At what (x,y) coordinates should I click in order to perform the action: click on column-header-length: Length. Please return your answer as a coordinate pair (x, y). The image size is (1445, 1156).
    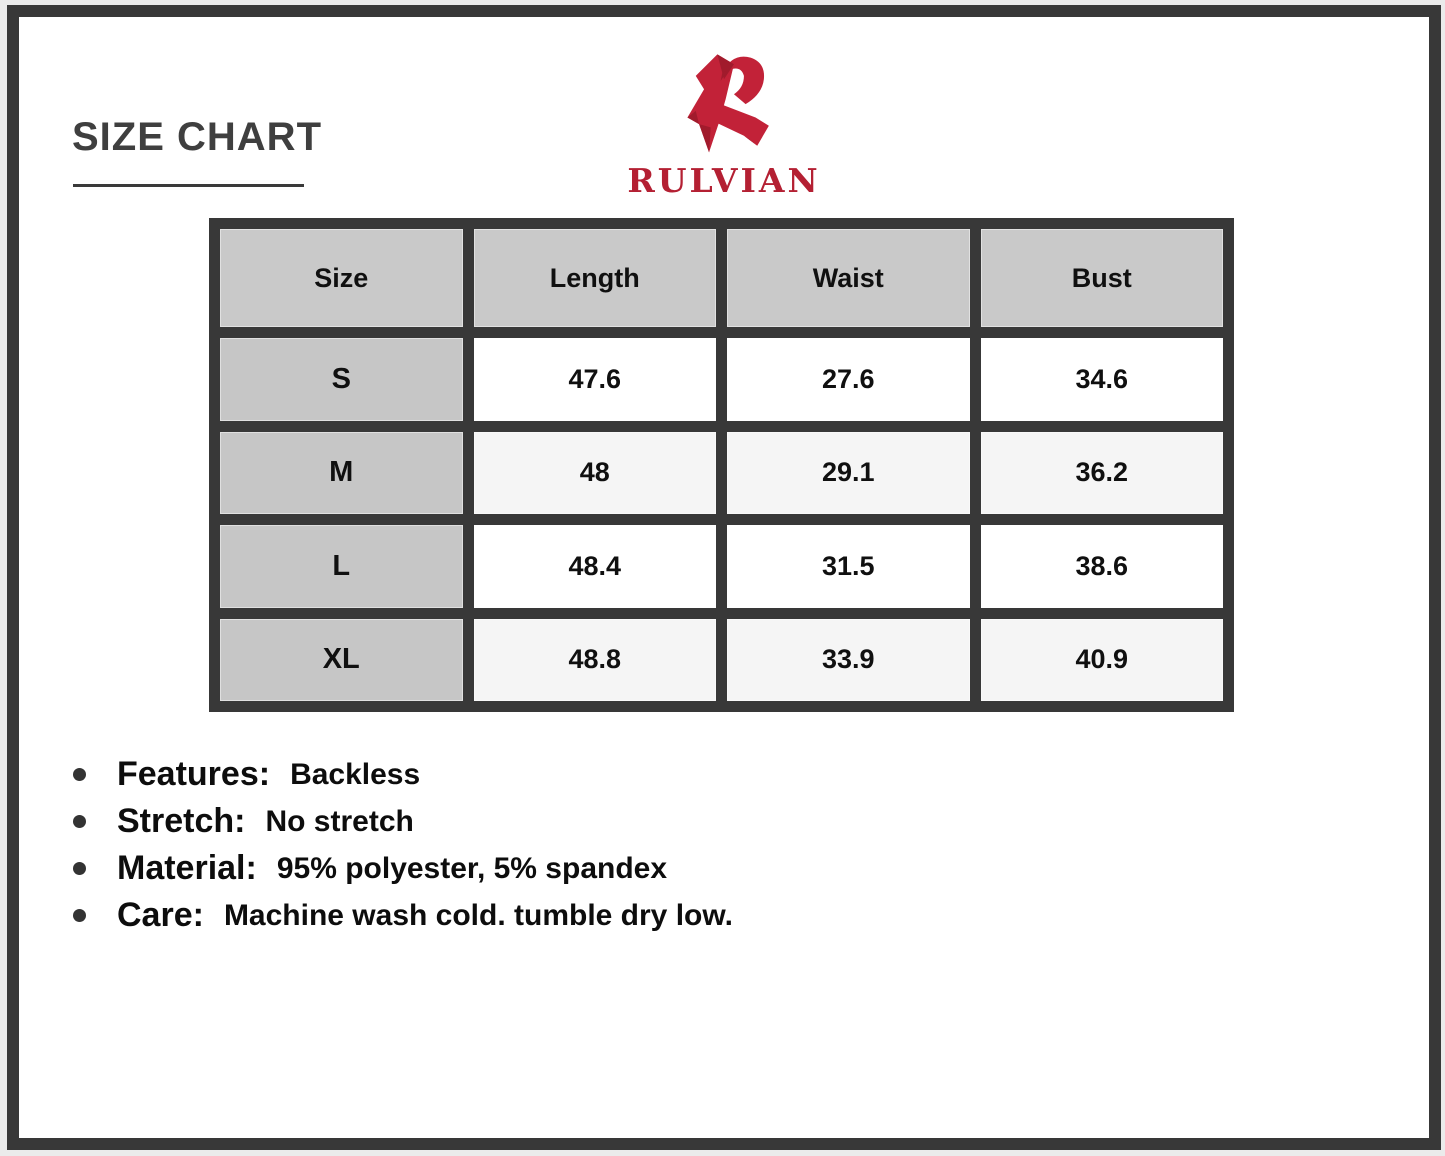
    Looking at the image, I should click on (594, 278).